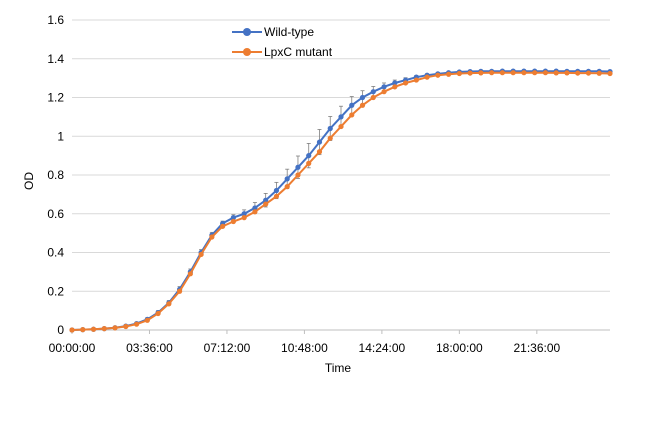 The width and height of the screenshot is (662, 423). I want to click on x-tick-label: 03:36:00, so click(149, 348).